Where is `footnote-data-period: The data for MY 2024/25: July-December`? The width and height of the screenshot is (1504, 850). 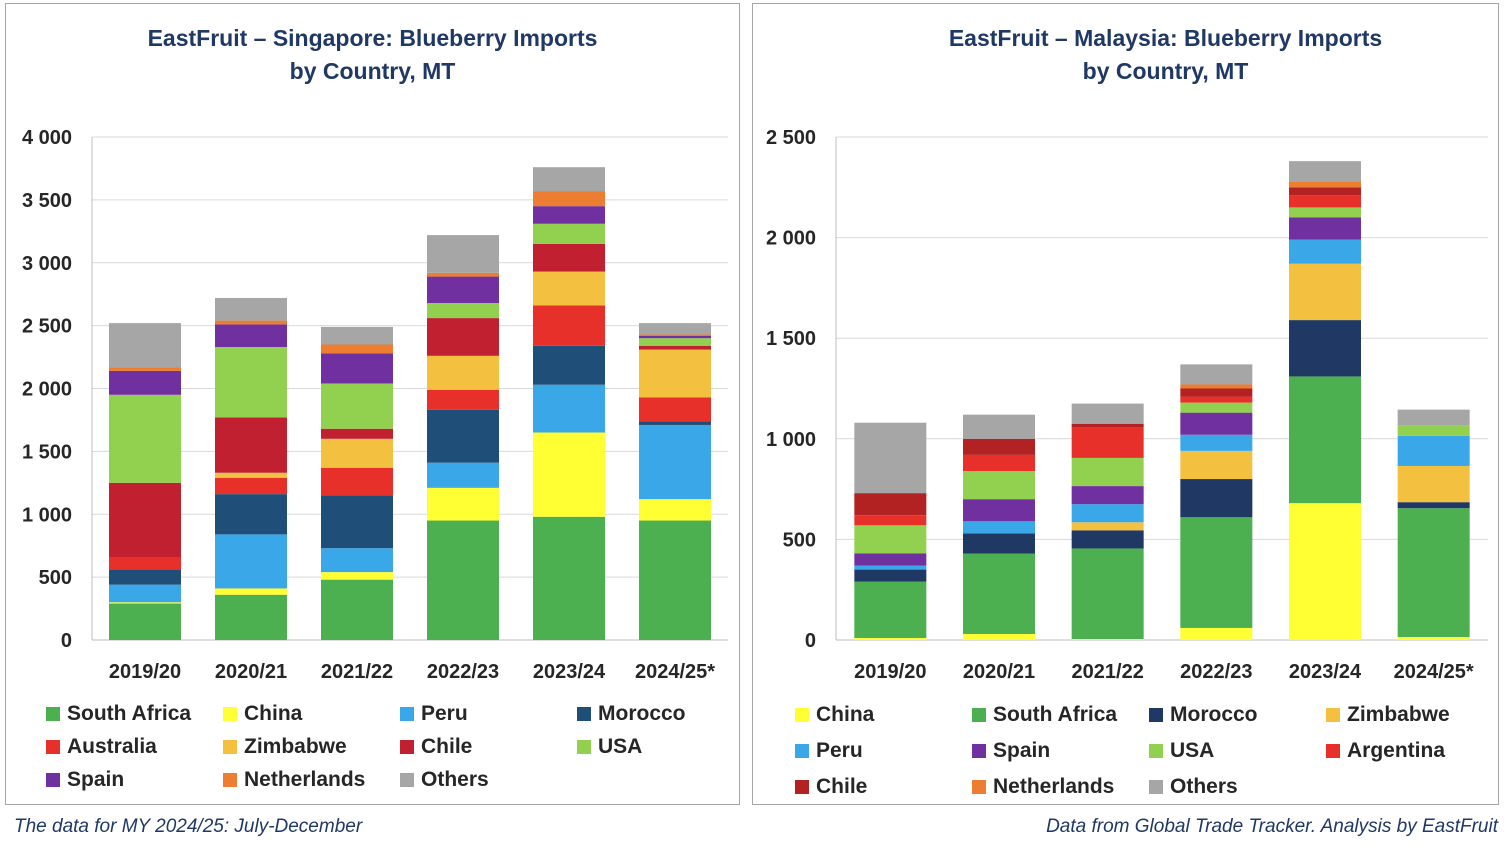 footnote-data-period: The data for MY 2024/25: July-December is located at coordinates (188, 826).